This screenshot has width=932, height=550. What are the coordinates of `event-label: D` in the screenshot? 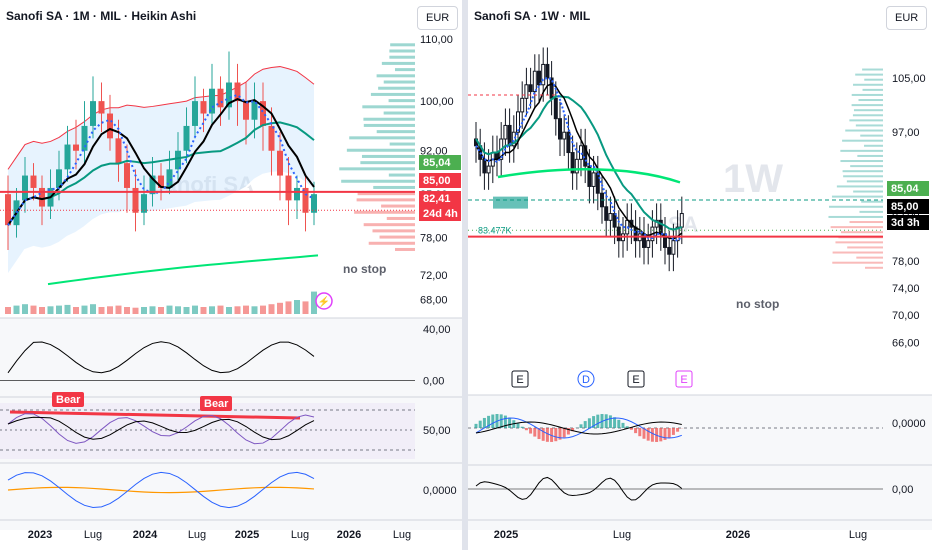 It's located at (586, 380).